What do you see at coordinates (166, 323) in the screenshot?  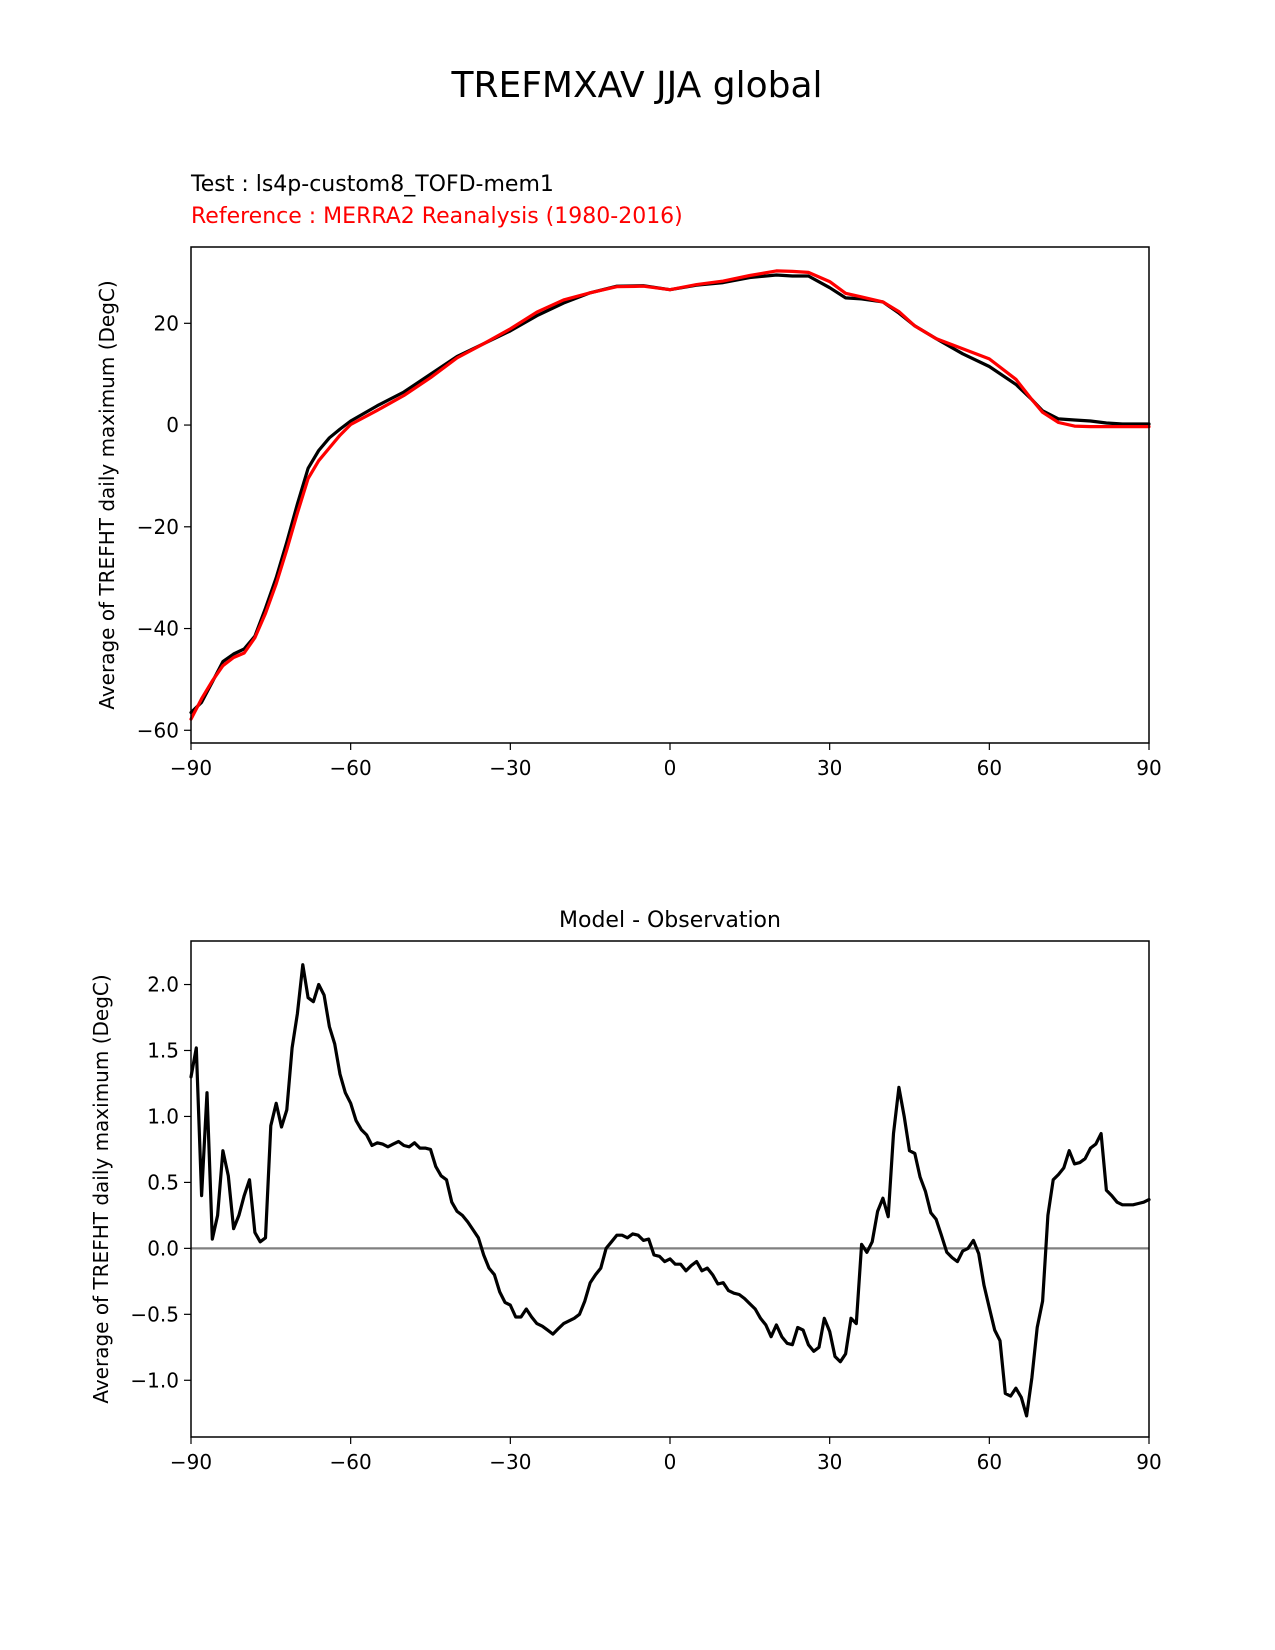 I see `y-tick-label: 20` at bounding box center [166, 323].